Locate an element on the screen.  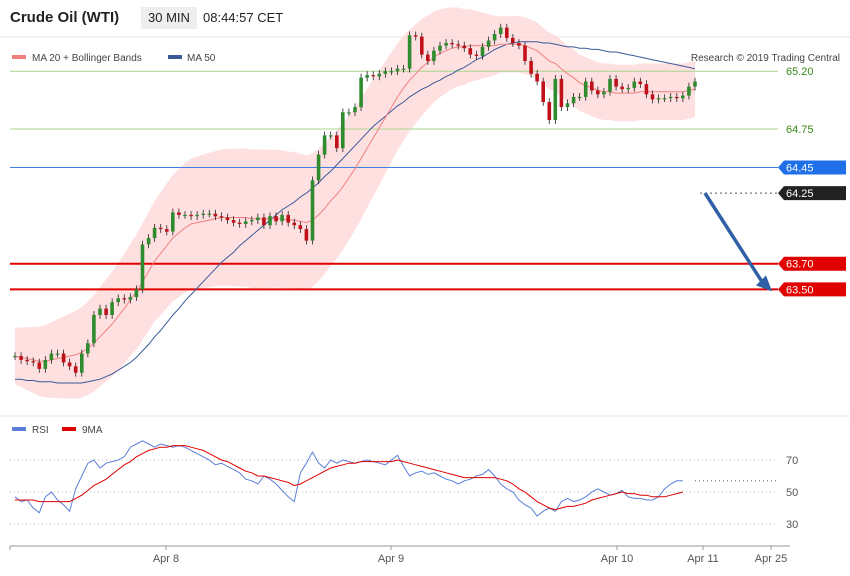
forecast-arrow is located at coordinates (737, 242).